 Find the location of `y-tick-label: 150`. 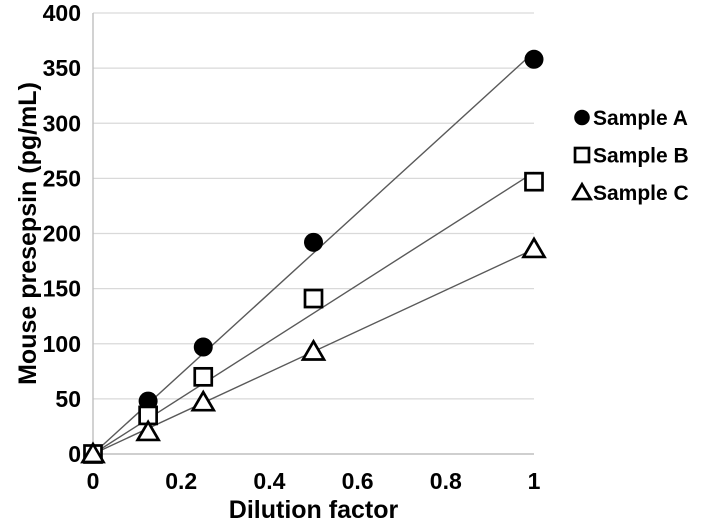

y-tick-label: 150 is located at coordinates (62, 289).